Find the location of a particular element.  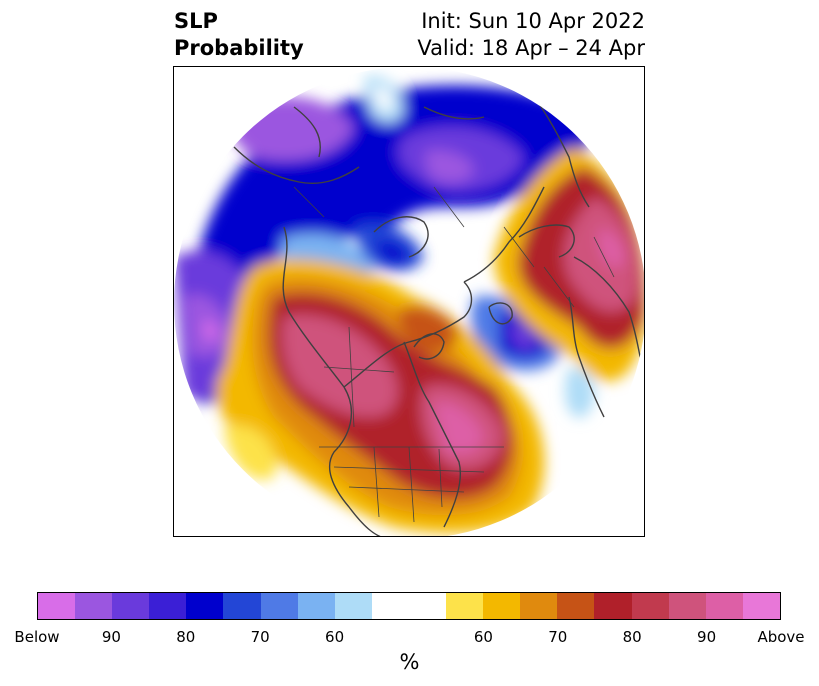

title-variable: SLP is located at coordinates (196, 21).